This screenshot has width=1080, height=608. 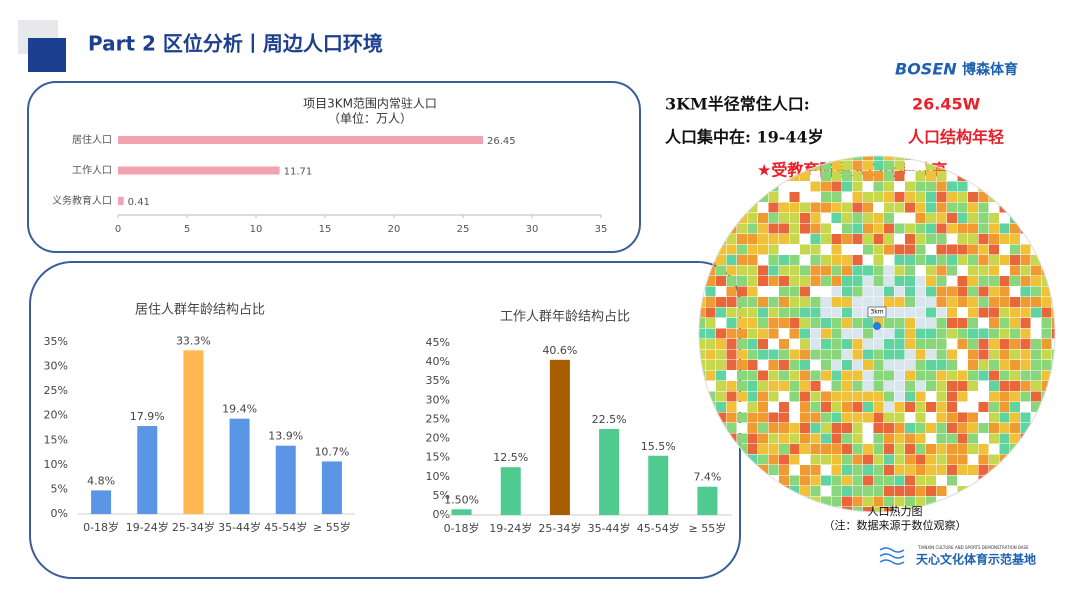 I want to click on y-tick-label: 义务教育人口, so click(x=82, y=200).